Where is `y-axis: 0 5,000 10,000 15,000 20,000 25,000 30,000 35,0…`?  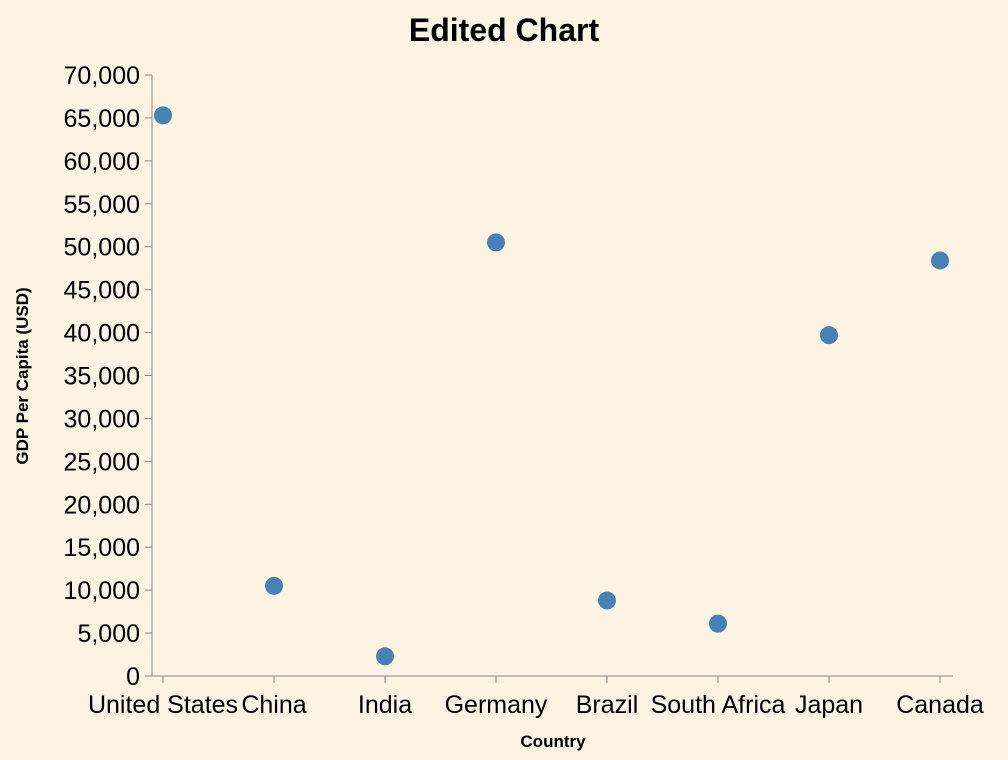 y-axis: 0 5,000 10,000 15,000 20,000 25,000 30,000 35,0… is located at coordinates (108, 376).